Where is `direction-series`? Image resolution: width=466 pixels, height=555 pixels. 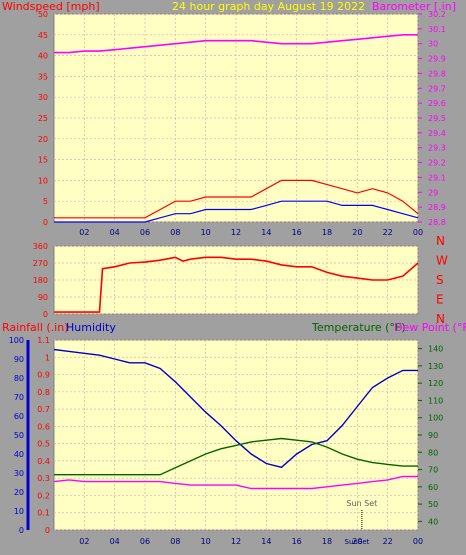
direction-series is located at coordinates (236, 284).